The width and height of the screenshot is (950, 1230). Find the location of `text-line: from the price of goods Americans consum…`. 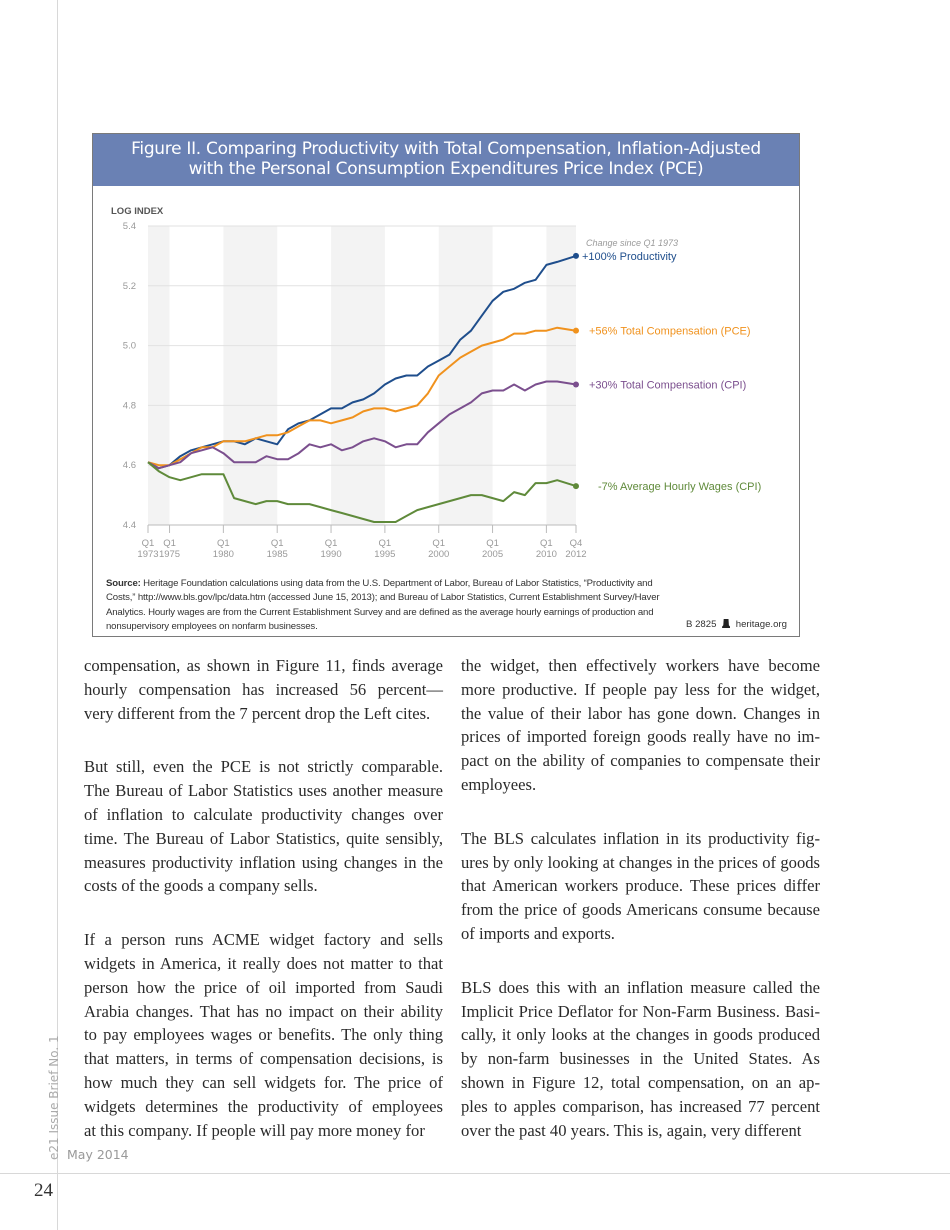

text-line: from the price of goods Americans consum… is located at coordinates (640, 910).